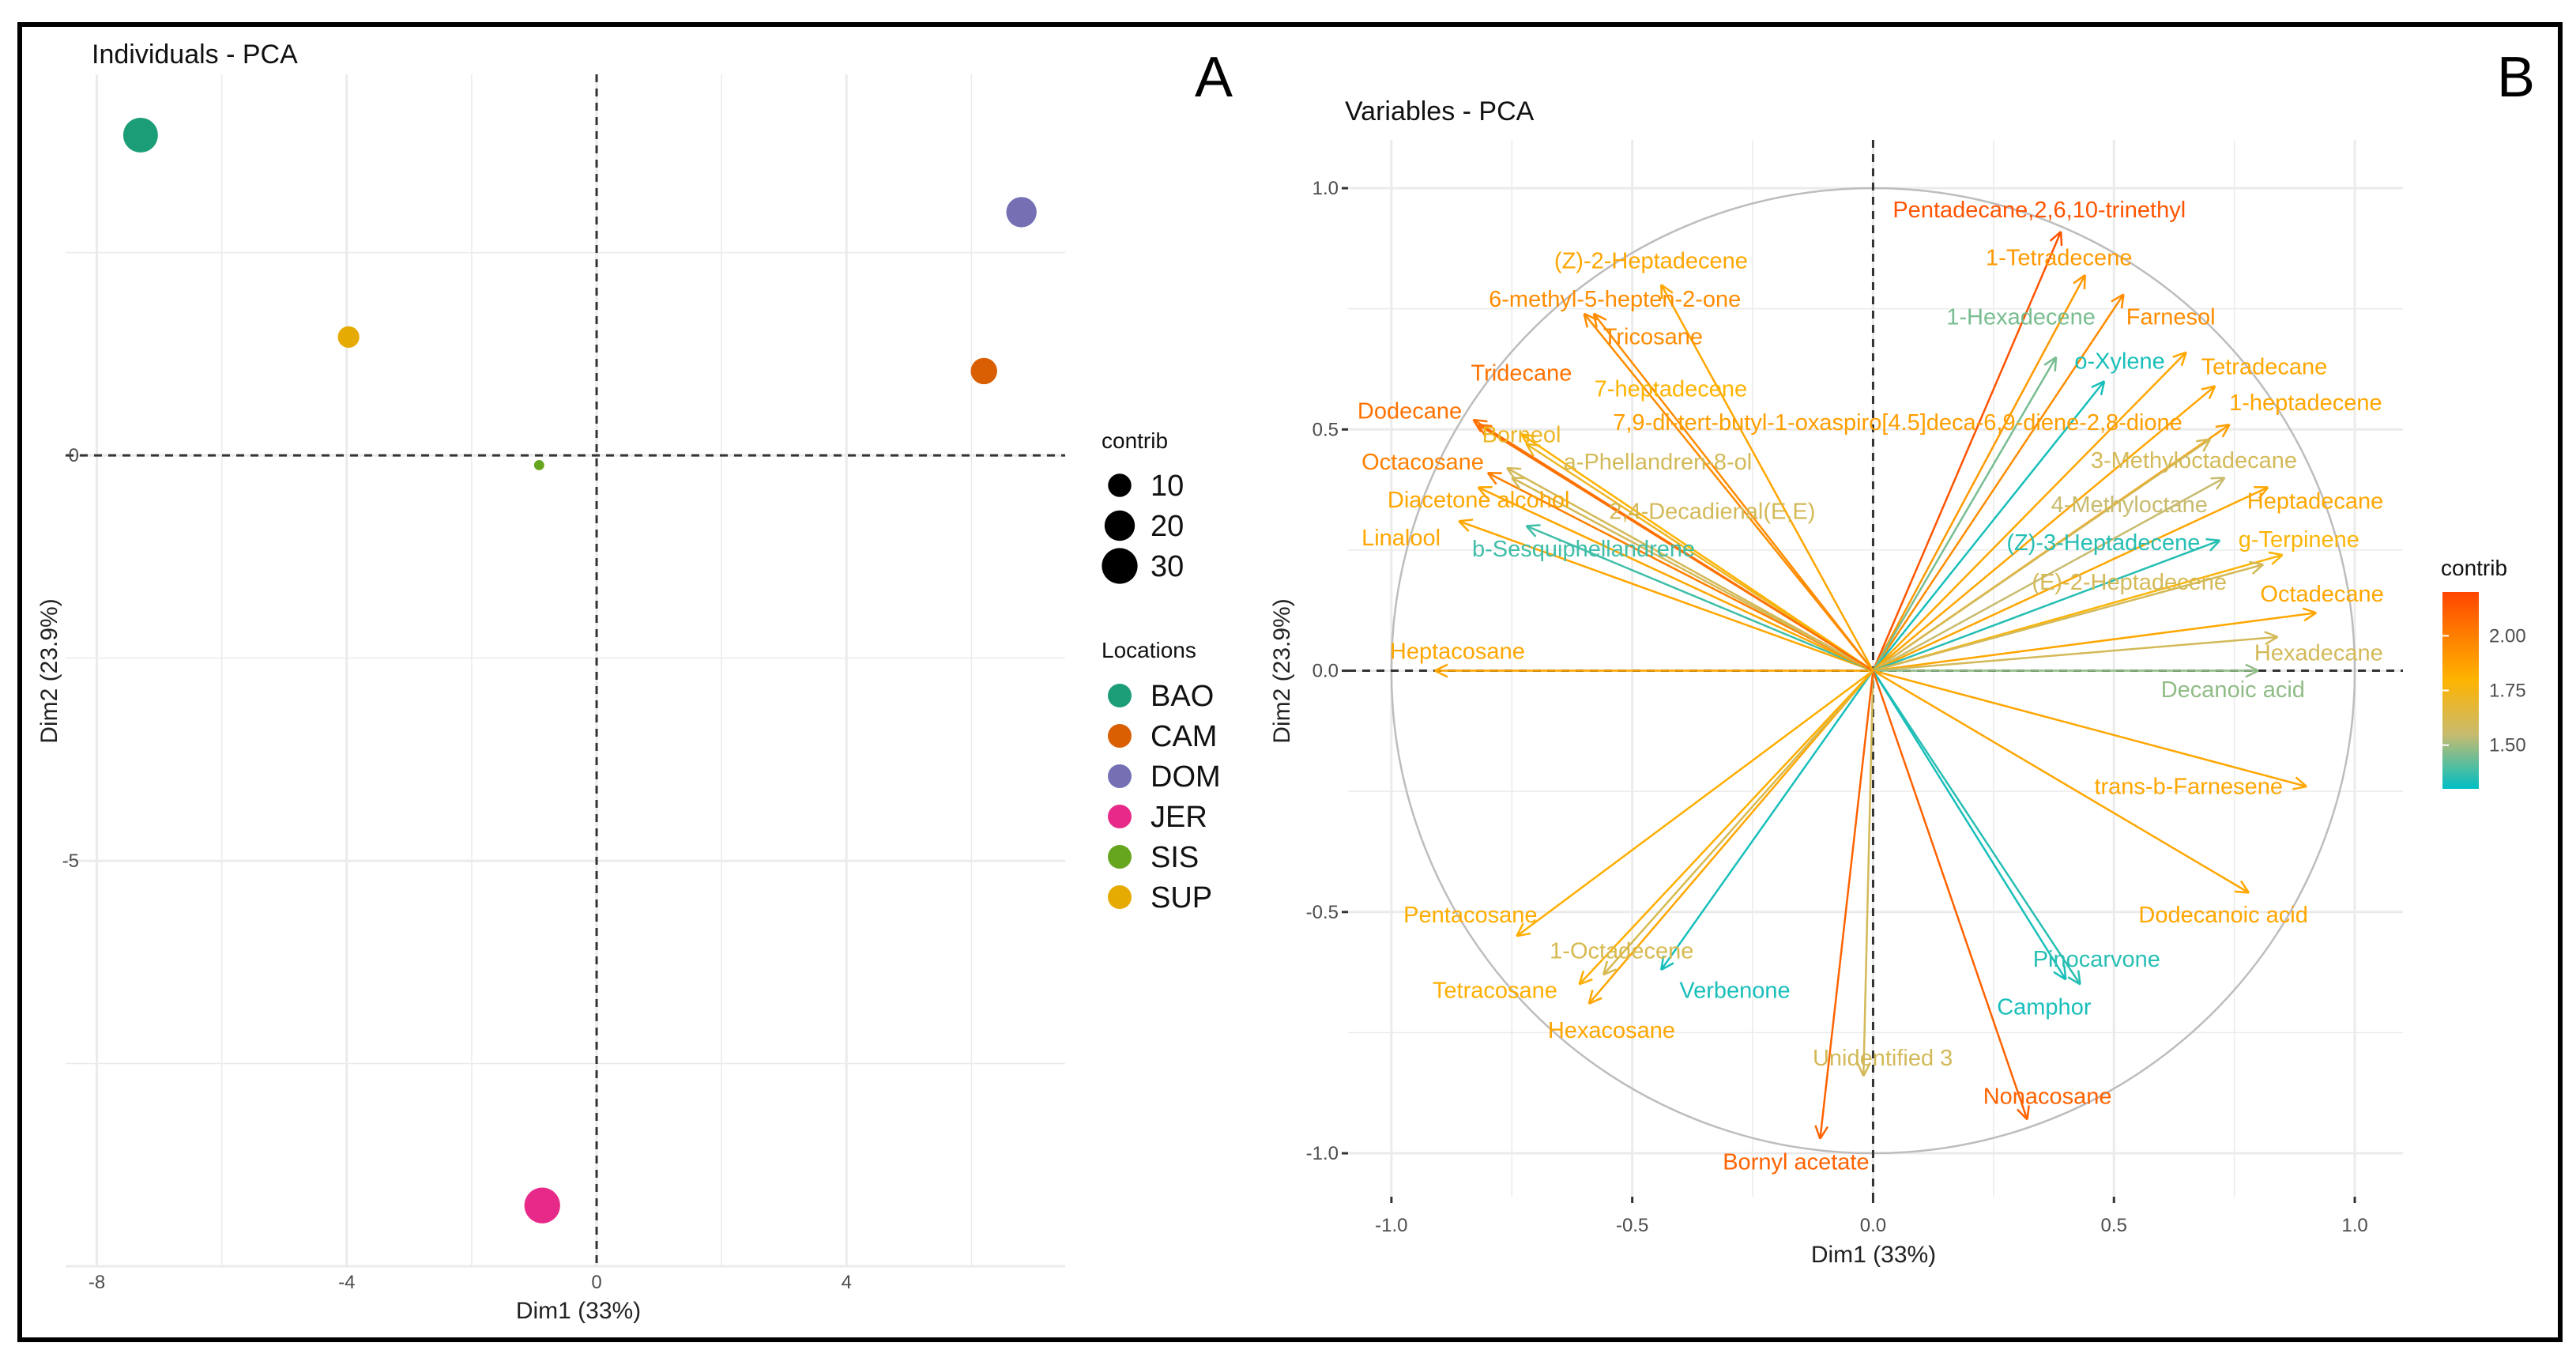 The height and width of the screenshot is (1354, 2576). I want to click on arrow-pentadecane-2-6-10-trinethyl, so click(1967, 452).